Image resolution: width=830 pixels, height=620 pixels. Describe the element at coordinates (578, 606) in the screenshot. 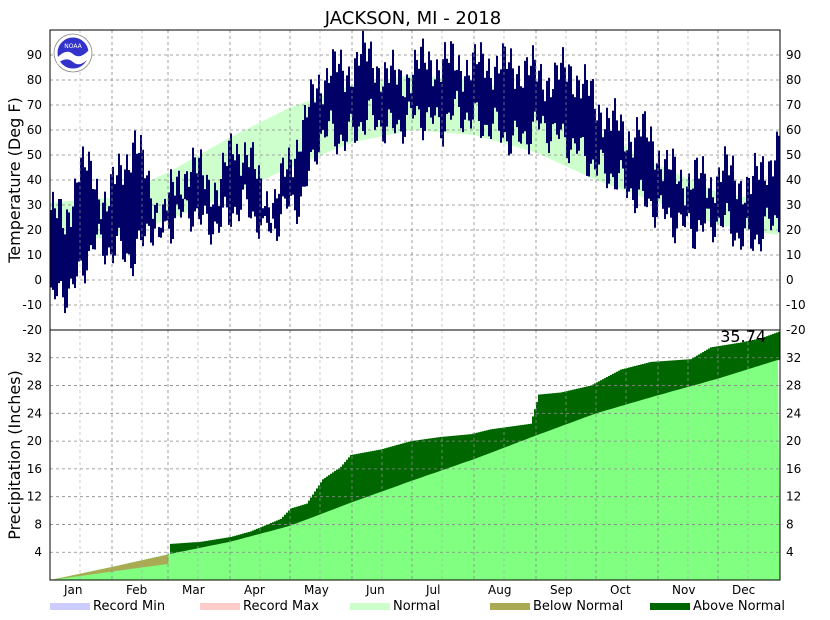

I see `legend-label: Below Normal` at that location.